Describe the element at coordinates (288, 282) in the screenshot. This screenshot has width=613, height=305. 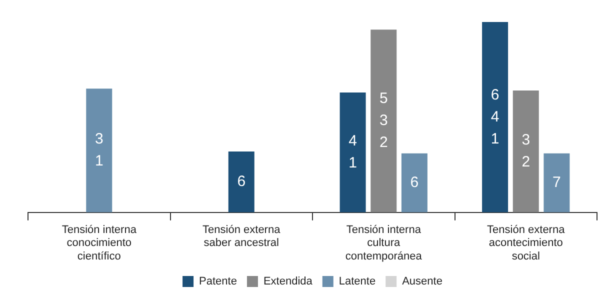
I see `legend-label: Extendida` at that location.